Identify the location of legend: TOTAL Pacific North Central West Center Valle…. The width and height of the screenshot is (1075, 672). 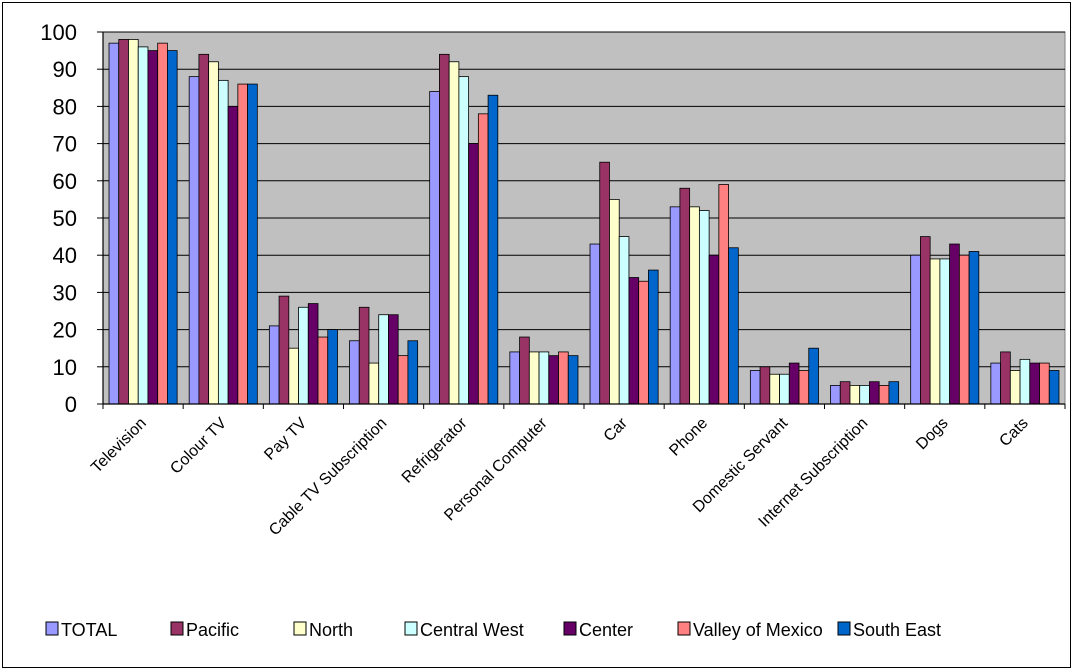
(493, 630).